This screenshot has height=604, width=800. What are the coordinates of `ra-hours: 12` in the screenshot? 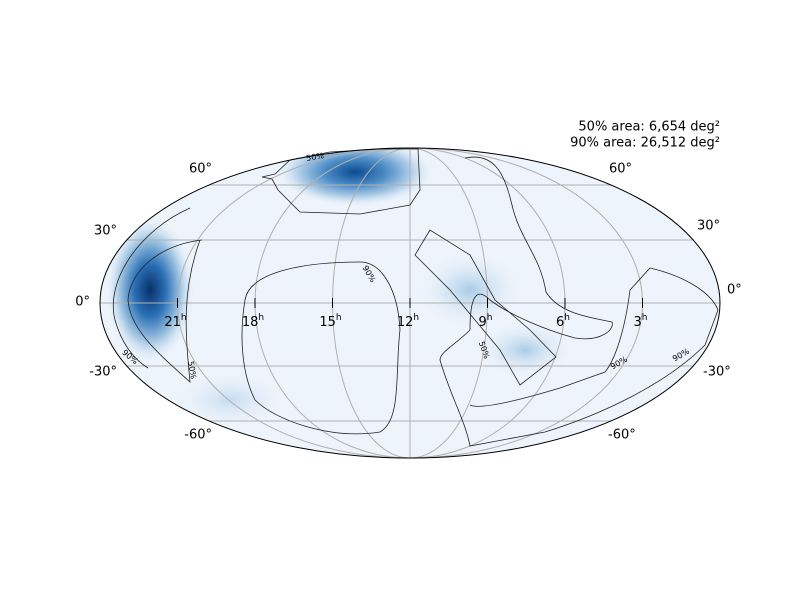 It's located at (405, 322).